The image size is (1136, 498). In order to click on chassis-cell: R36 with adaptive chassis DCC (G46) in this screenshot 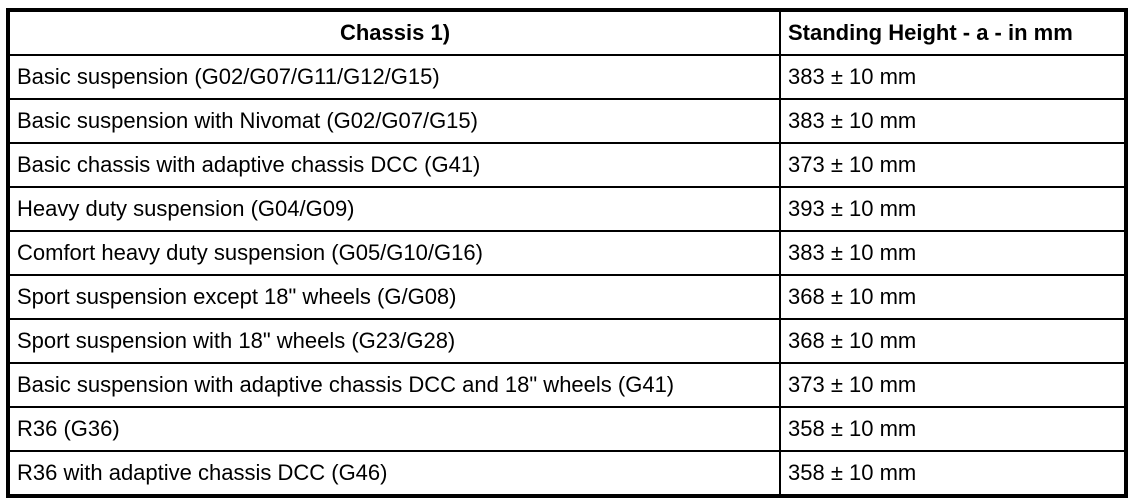, I will do `click(394, 473)`.